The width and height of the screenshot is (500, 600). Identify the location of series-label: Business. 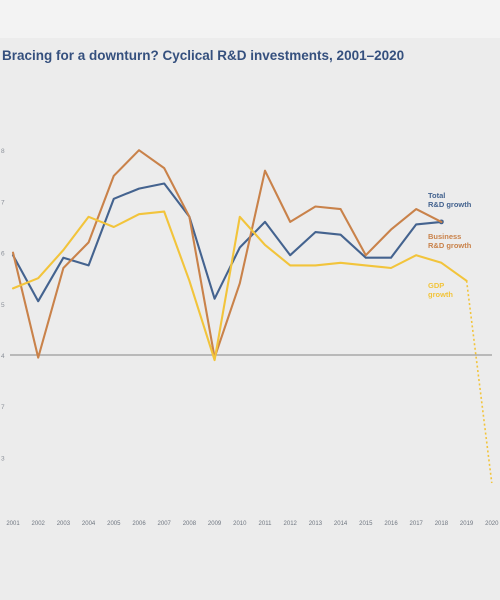
(444, 236).